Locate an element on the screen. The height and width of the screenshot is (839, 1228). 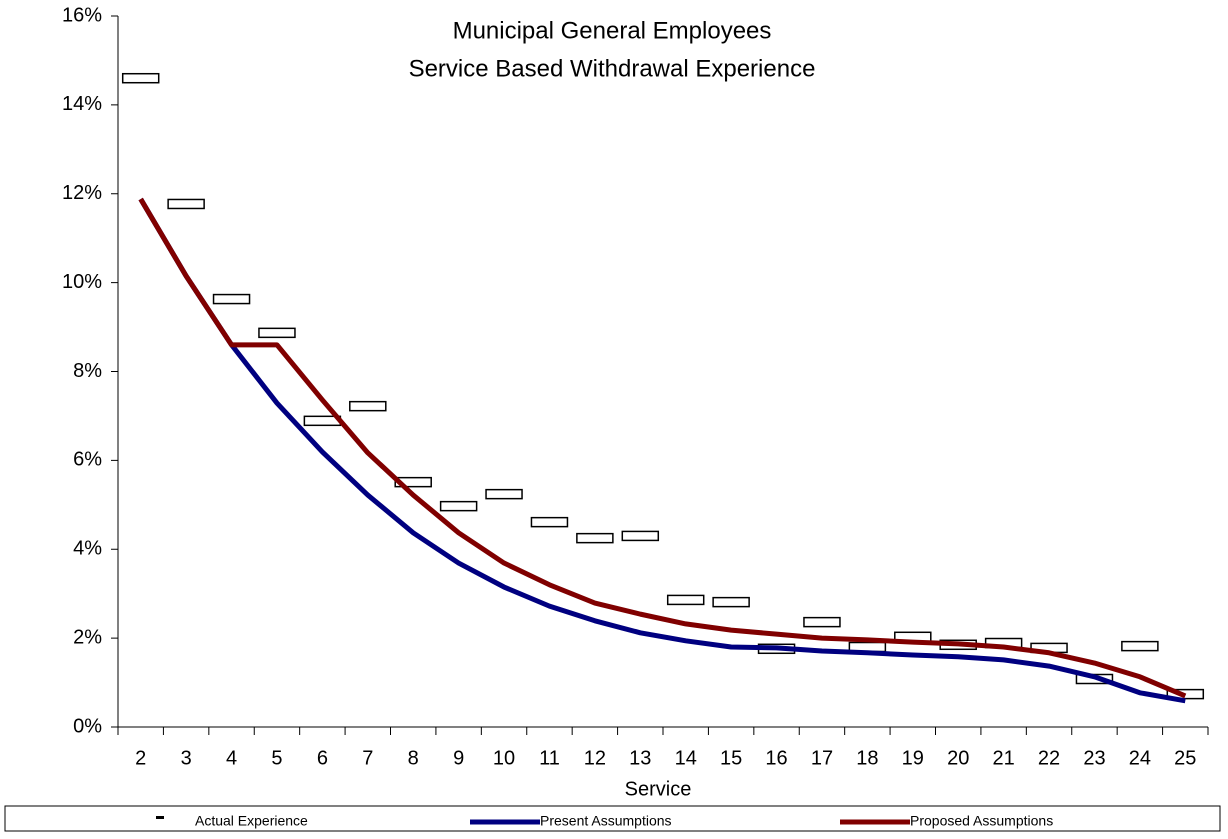
legend-label: Proposed Assumptions is located at coordinates (981, 821).